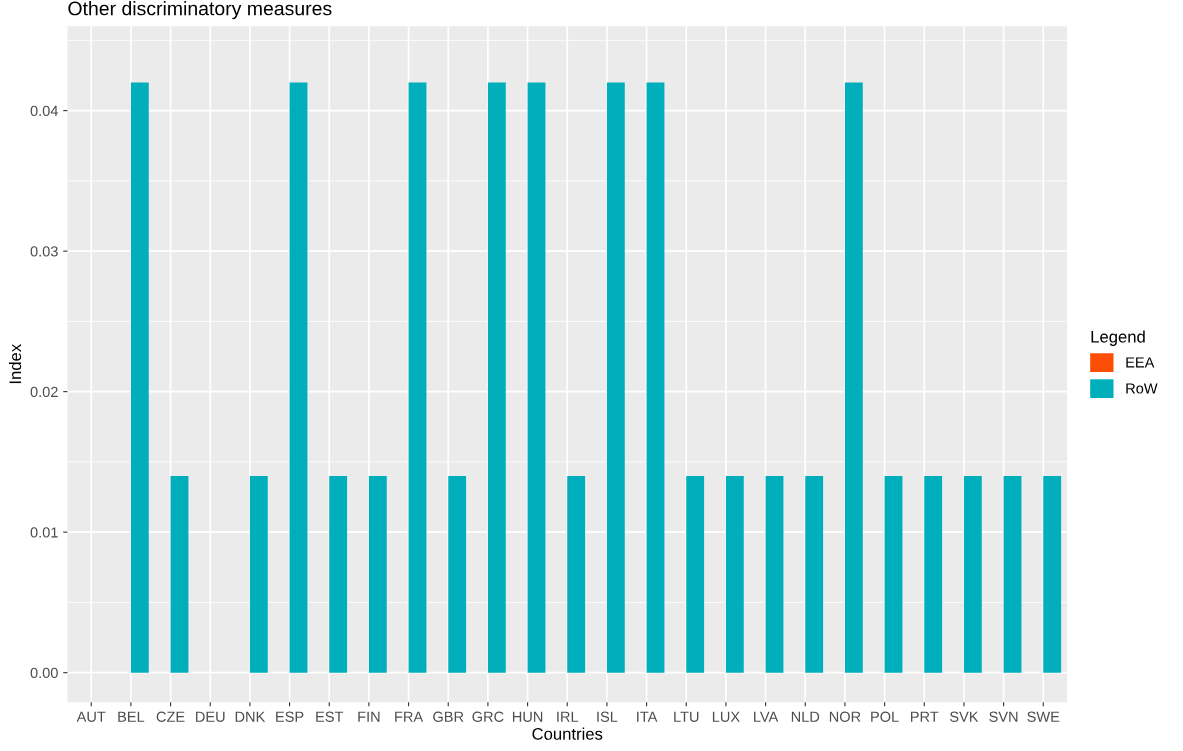 The image size is (1183, 751). I want to click on x-tick-label: ISL, so click(607, 716).